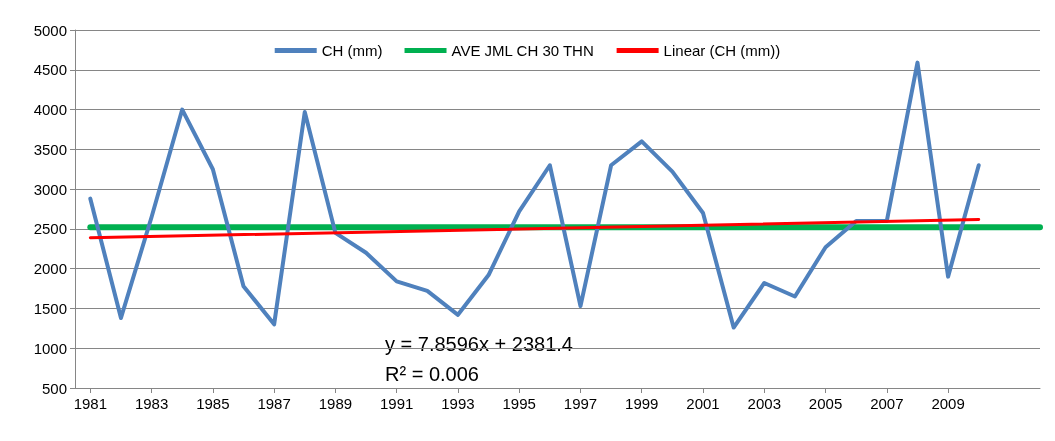  I want to click on x-tick-label: 1997, so click(580, 403).